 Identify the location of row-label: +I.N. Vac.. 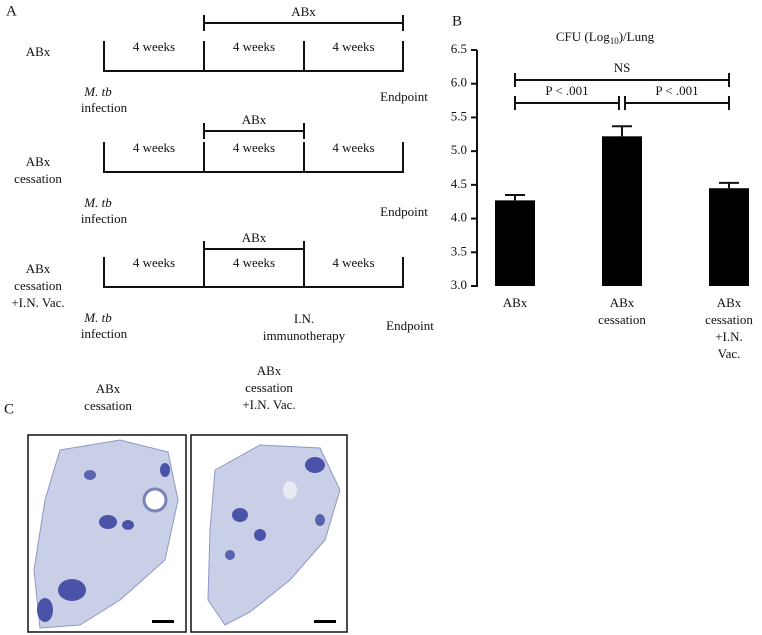
(37, 302).